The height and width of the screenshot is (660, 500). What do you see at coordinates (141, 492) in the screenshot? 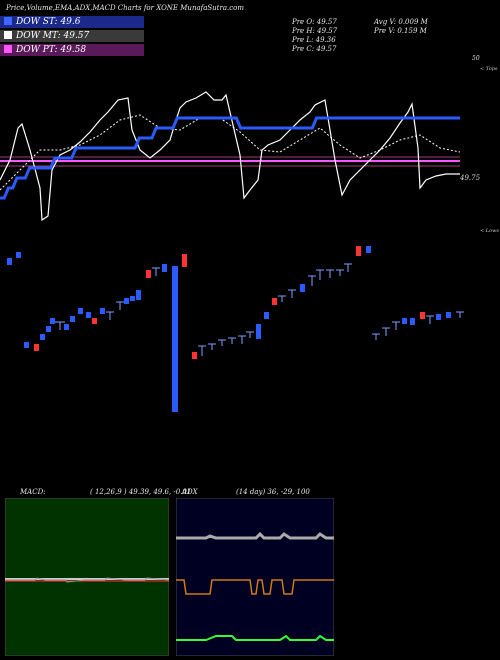
I see `macd-params: ( 12,26,9 ) 49.39, 49.6, -0.01` at bounding box center [141, 492].